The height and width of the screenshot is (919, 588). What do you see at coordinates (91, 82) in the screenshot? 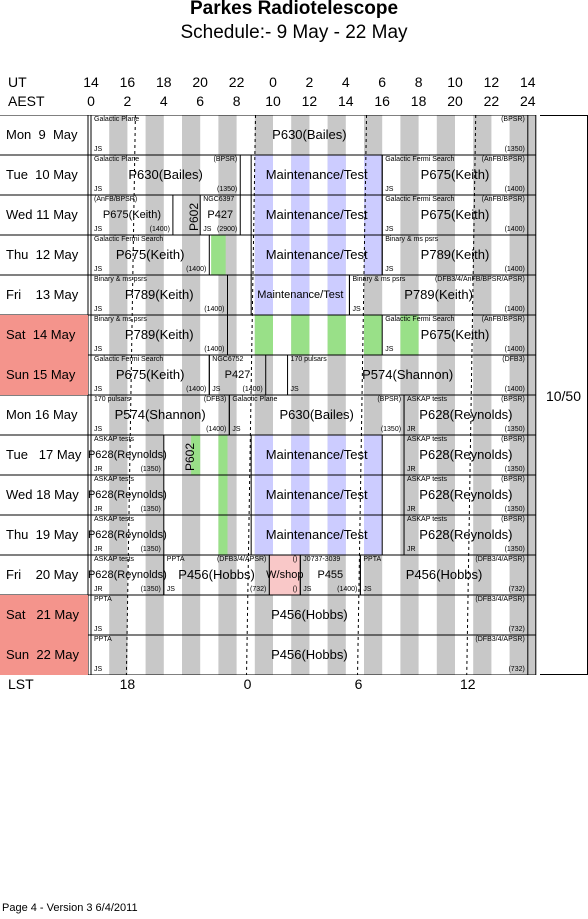
I see `ut-tick-label: 14` at bounding box center [91, 82].